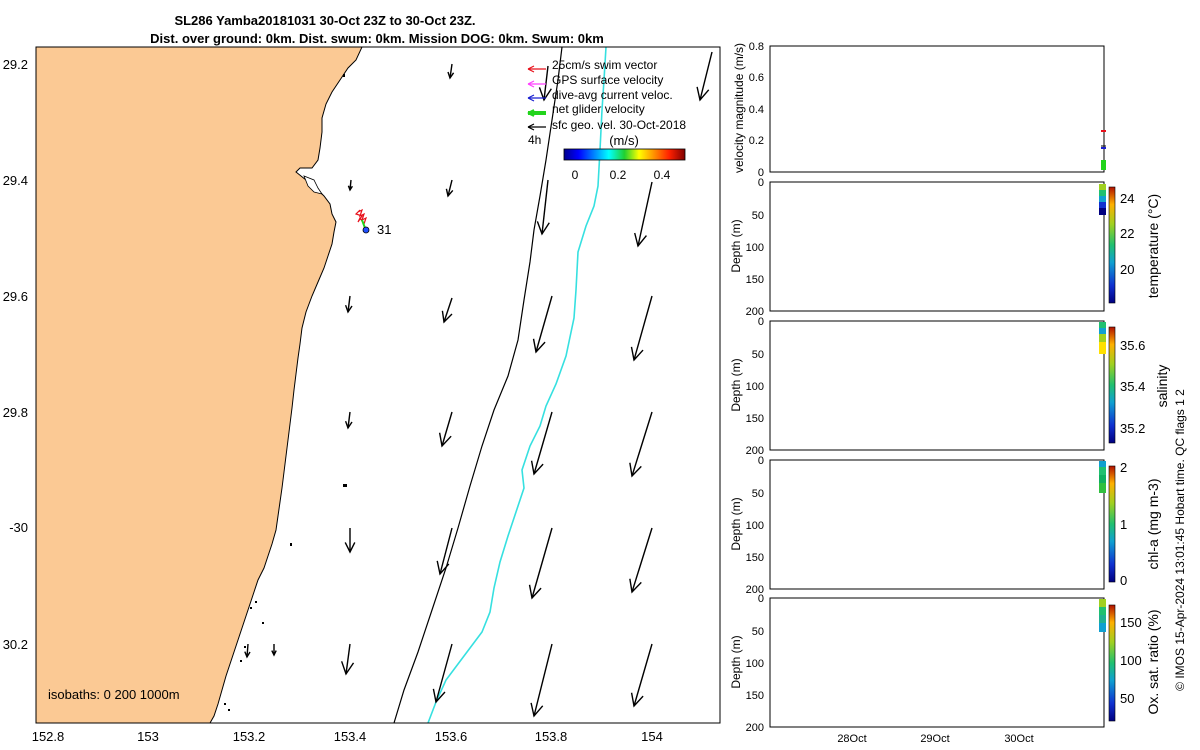 This screenshot has height=750, width=1200. Describe the element at coordinates (1112, 245) in the screenshot. I see `temperature-colorbar` at that location.